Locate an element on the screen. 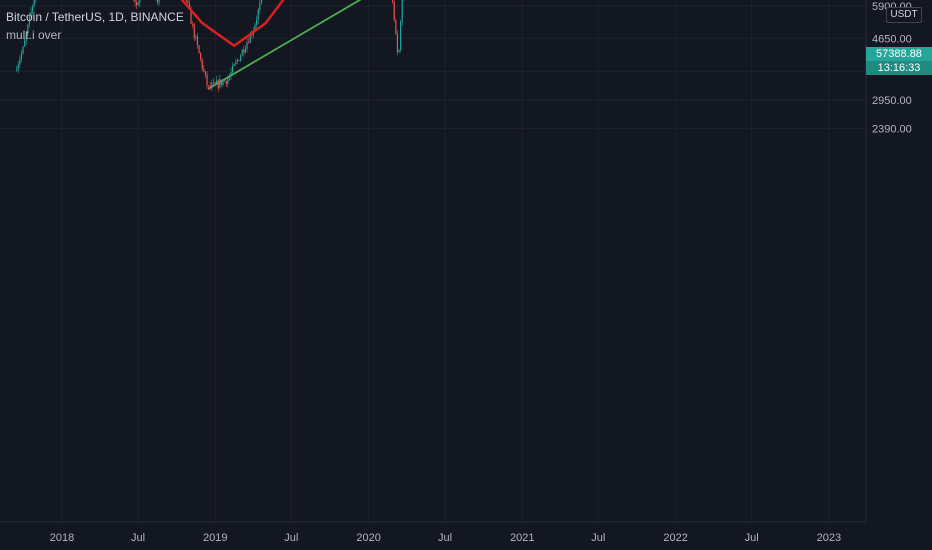 The image size is (932, 550). time-axis: 2018 Jul 2019 Jul 2020 Jul 2021 Jul 2022 Jul 2023 is located at coordinates (445, 538).